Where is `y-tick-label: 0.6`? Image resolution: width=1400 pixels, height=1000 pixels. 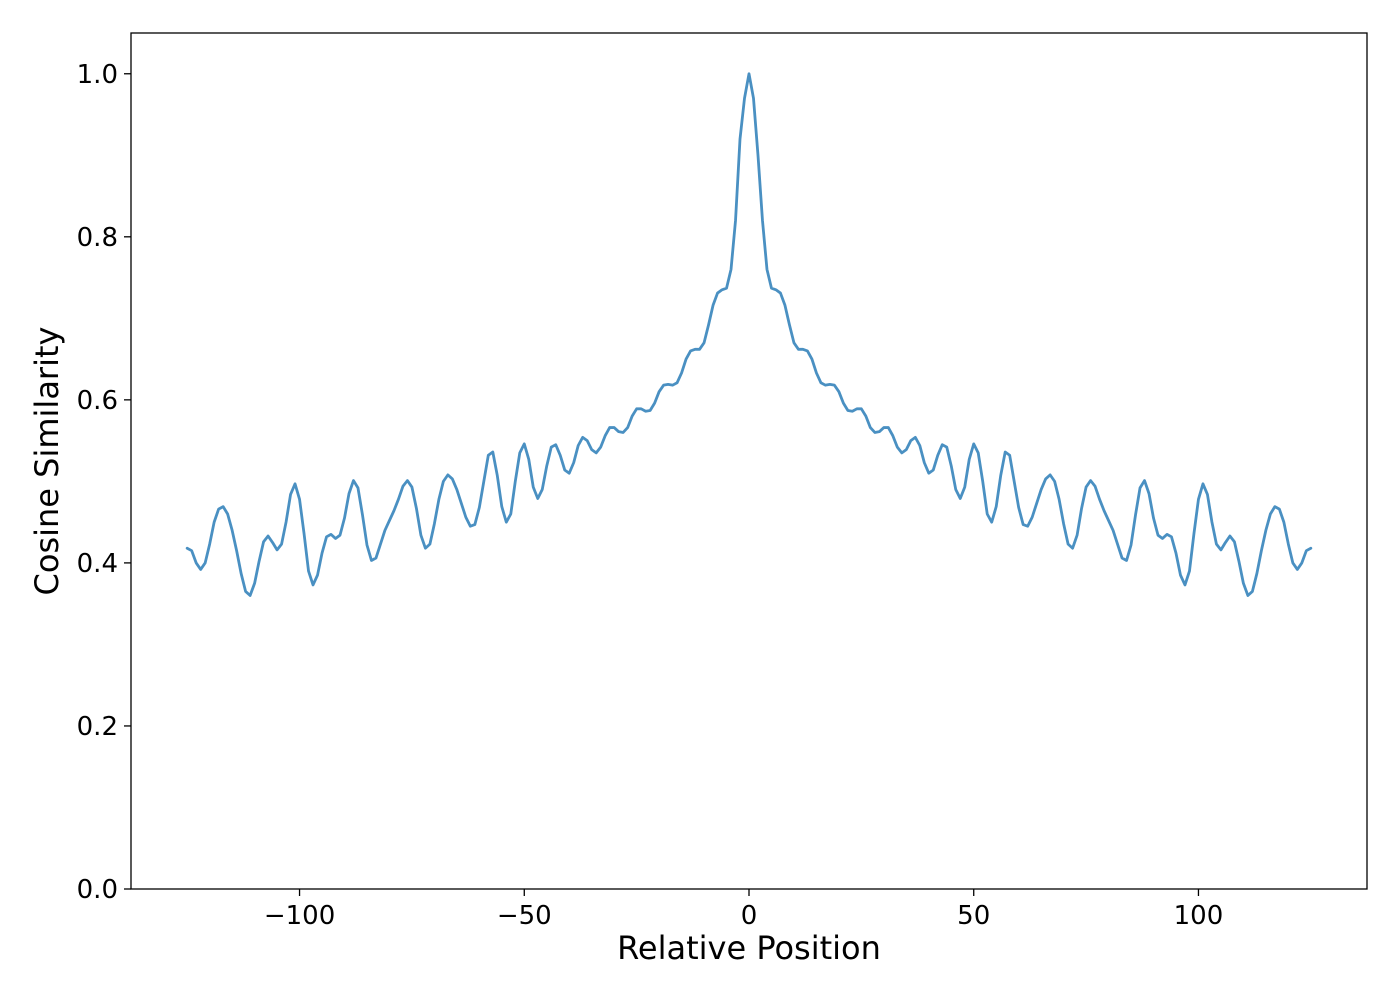 y-tick-label: 0.6 is located at coordinates (97, 401).